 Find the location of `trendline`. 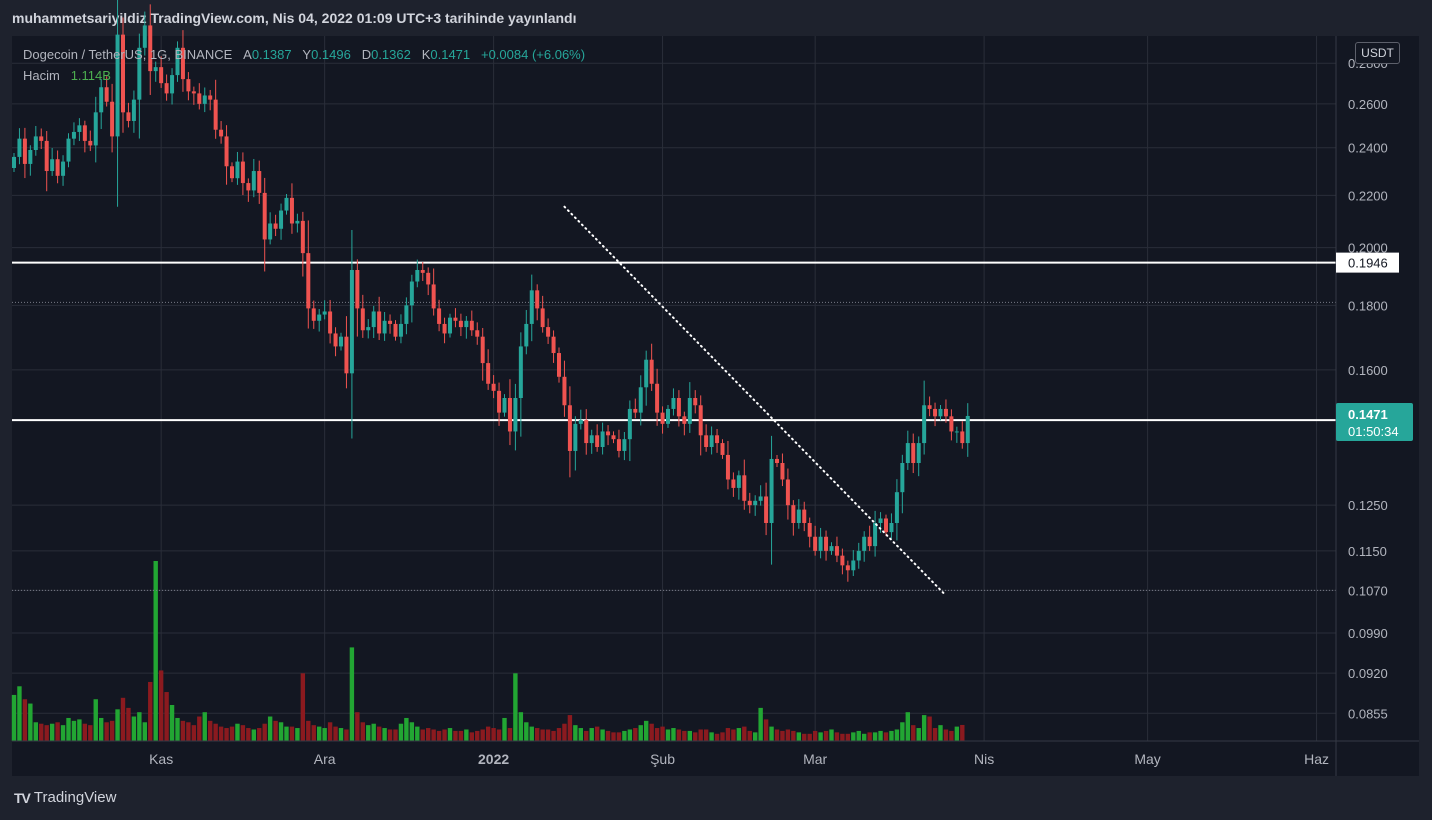

trendline is located at coordinates (755, 401).